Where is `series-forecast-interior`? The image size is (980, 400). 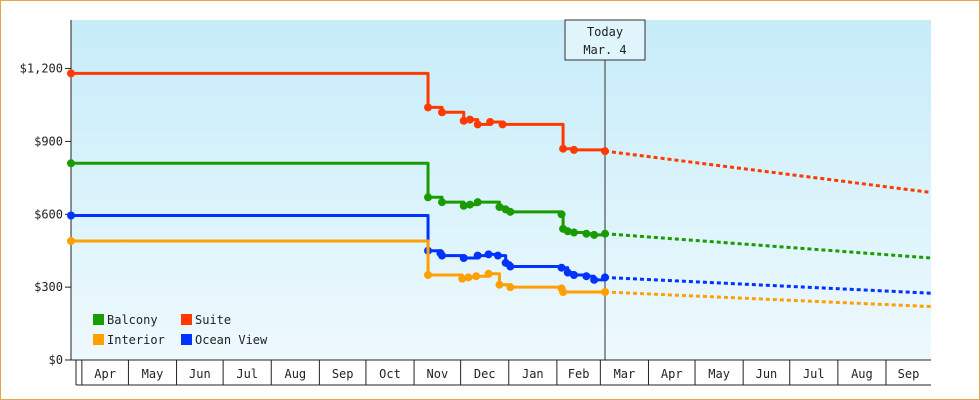 series-forecast-interior is located at coordinates (768, 299).